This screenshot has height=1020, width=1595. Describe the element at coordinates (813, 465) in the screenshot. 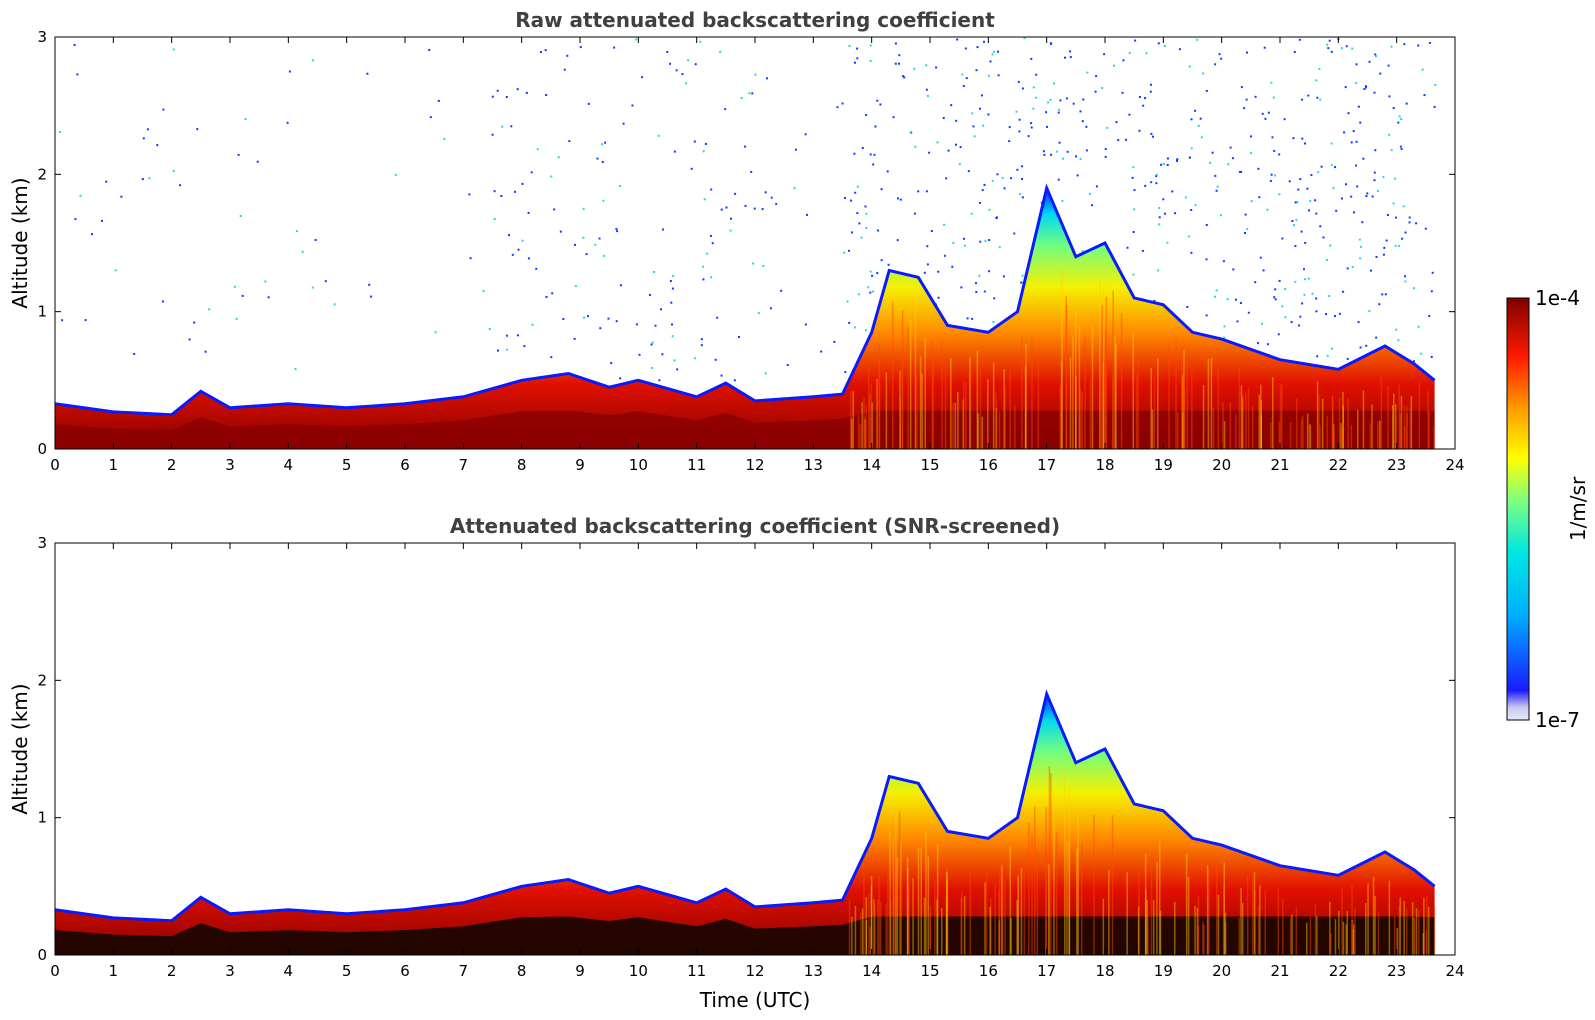

I see `x-tick-label: 13` at that location.